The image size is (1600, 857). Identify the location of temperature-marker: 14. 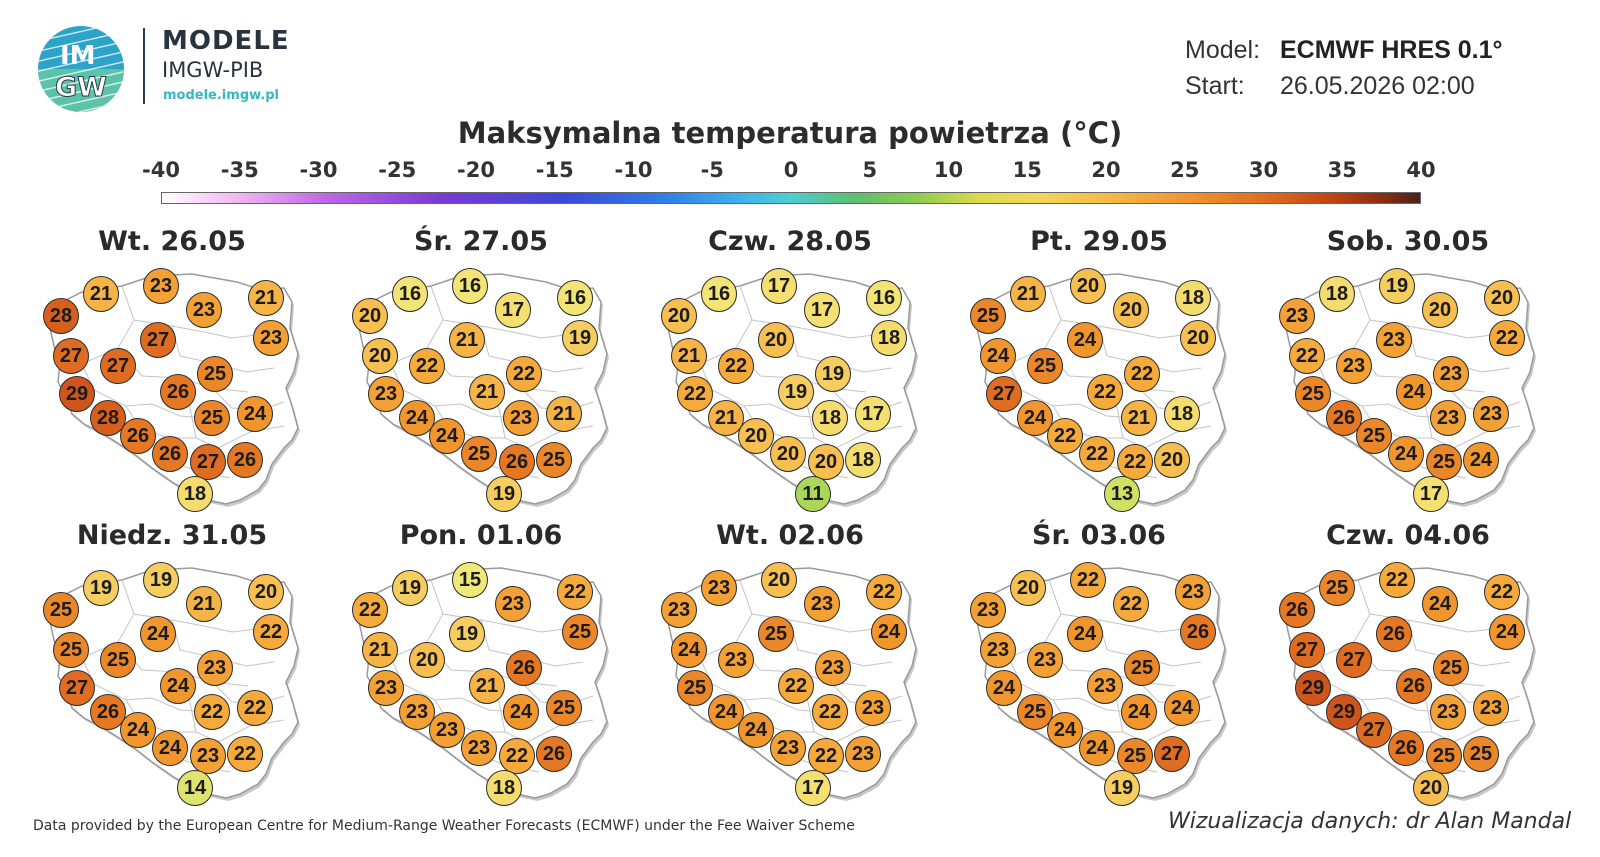
(195, 788).